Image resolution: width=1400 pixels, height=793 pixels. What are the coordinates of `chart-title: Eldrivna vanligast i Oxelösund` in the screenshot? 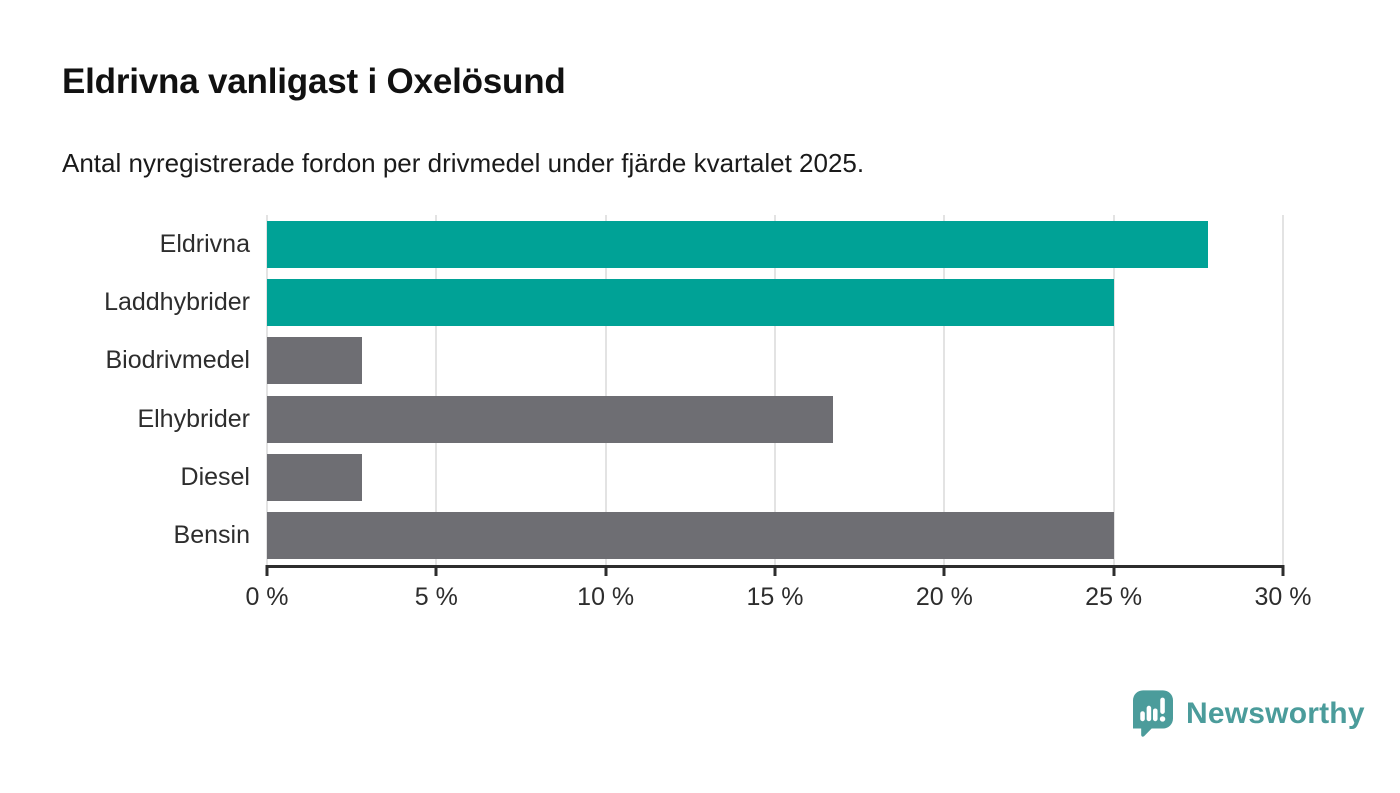 It's located at (314, 81).